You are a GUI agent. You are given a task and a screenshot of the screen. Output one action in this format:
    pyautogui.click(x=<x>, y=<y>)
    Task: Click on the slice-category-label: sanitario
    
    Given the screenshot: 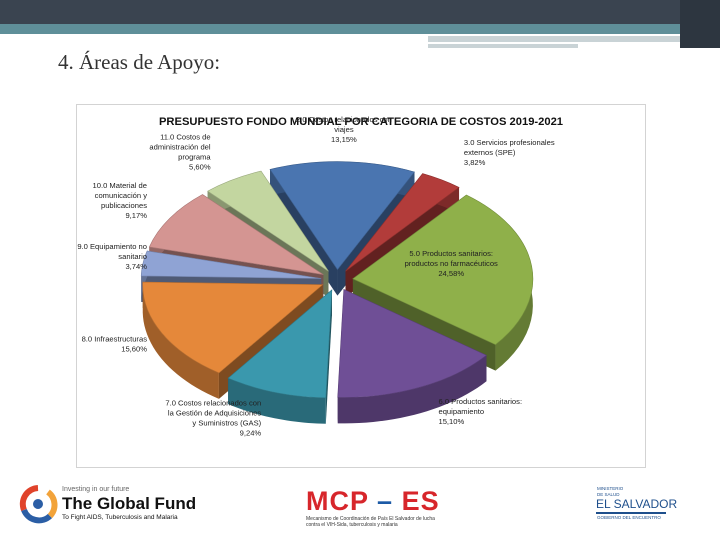 What is the action you would take?
    pyautogui.click(x=132, y=256)
    